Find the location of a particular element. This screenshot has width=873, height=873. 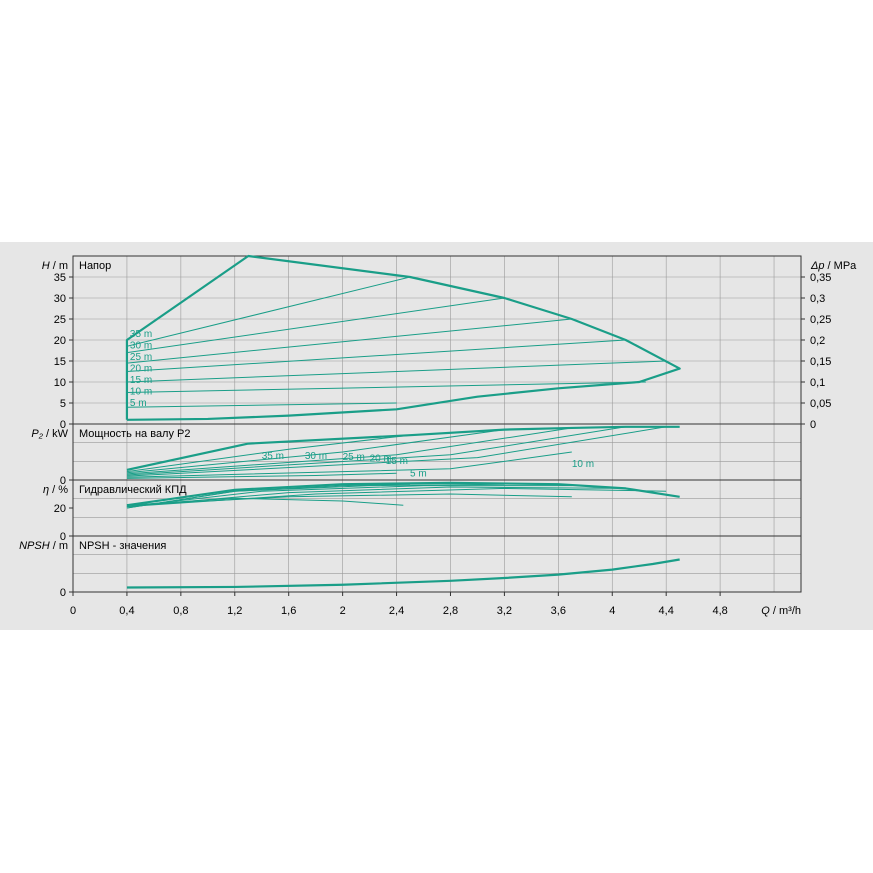

right-tick-label: 0,3 is located at coordinates (817, 299).